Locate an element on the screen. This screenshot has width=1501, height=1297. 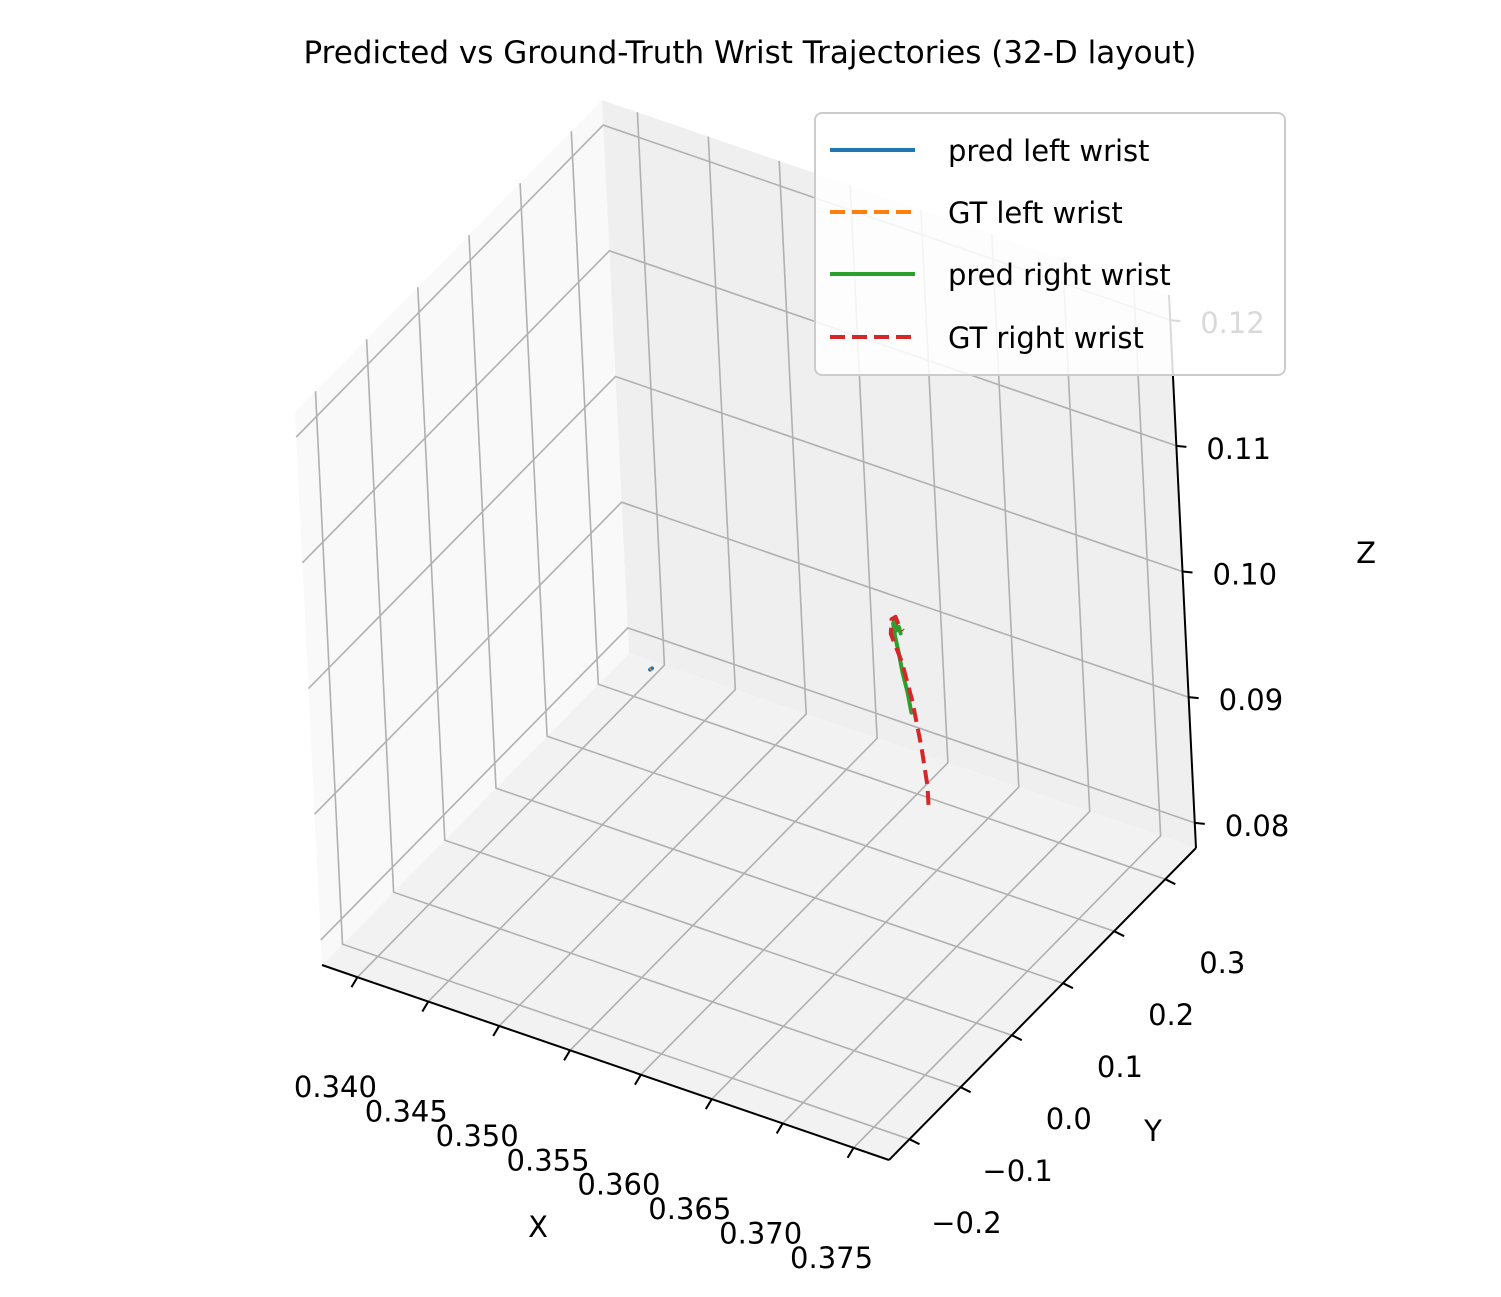
x-tick-label: 0.355 is located at coordinates (548, 1160).